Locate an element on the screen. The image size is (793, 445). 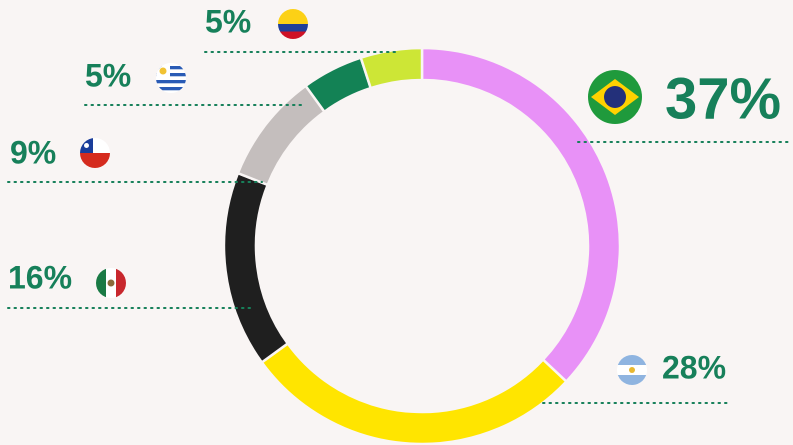
data-label: 16% is located at coordinates (40, 277).